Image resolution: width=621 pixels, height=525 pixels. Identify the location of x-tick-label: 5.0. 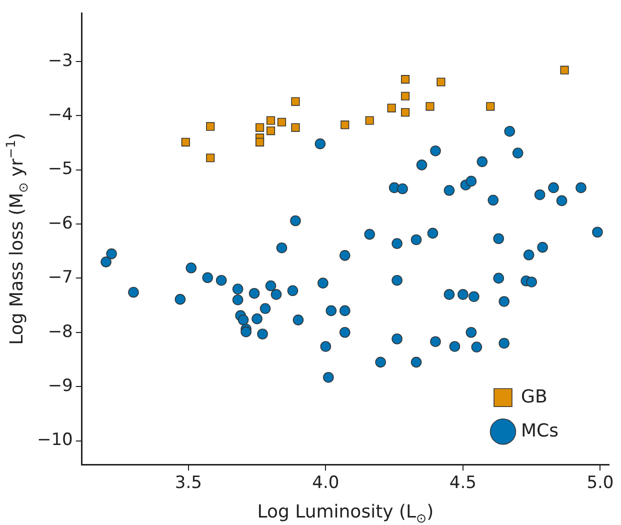
(600, 483).